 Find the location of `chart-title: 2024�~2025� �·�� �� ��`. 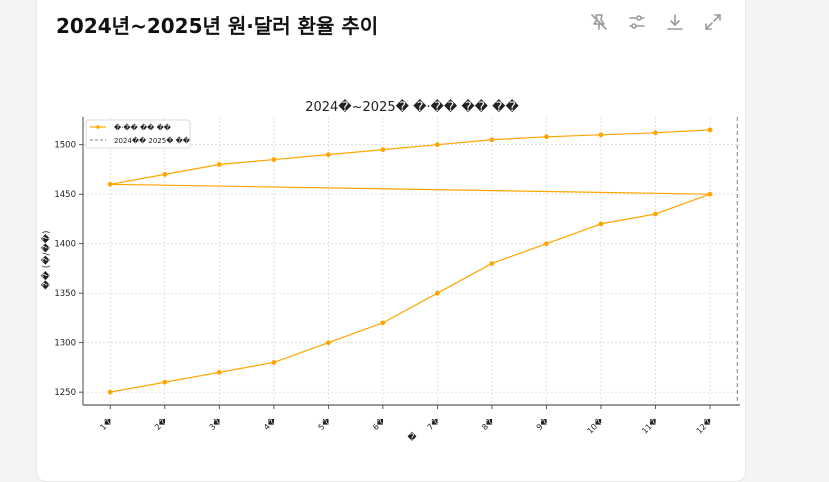

chart-title: 2024�~2025� �·�� �� �� is located at coordinates (412, 106).